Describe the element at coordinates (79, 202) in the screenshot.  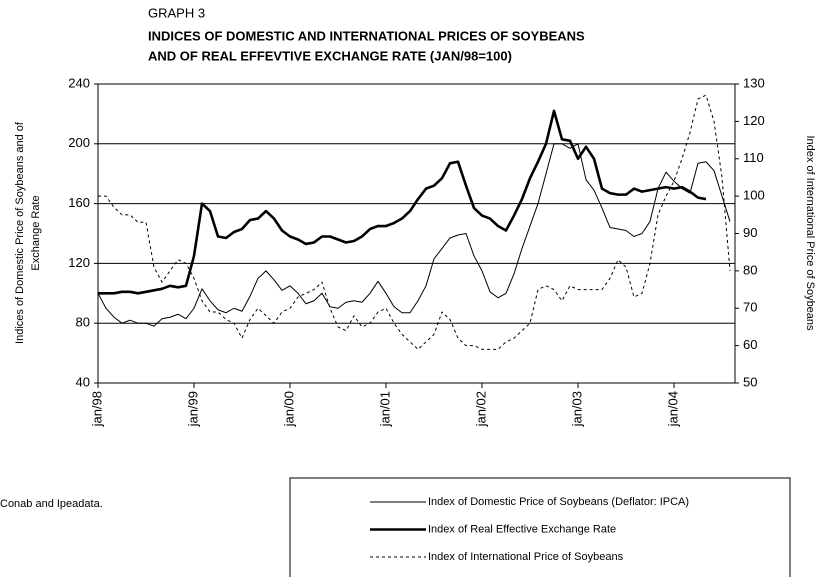
I see `y-tick-label: 160` at that location.